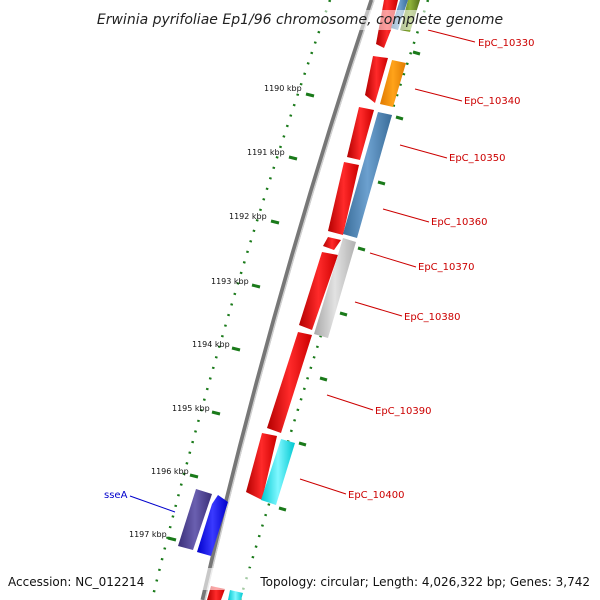 Image resolution: width=600 pixels, height=600 pixels. What do you see at coordinates (212, 525) in the screenshot?
I see `gene-blue-arrow` at bounding box center [212, 525].